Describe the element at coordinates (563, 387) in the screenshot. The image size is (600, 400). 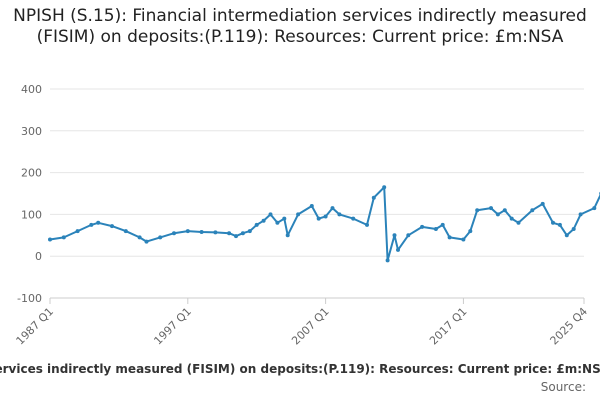
I see `source-note: Source:` at that location.